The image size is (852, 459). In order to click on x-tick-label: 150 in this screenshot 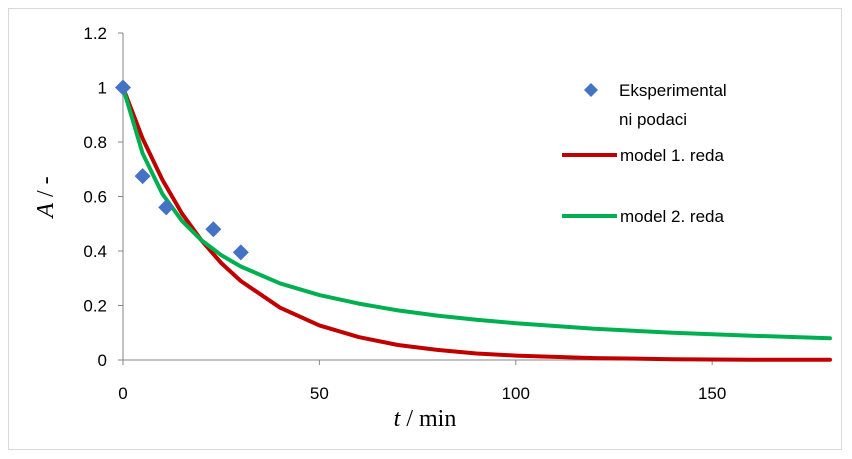, I will do `click(712, 393)`.